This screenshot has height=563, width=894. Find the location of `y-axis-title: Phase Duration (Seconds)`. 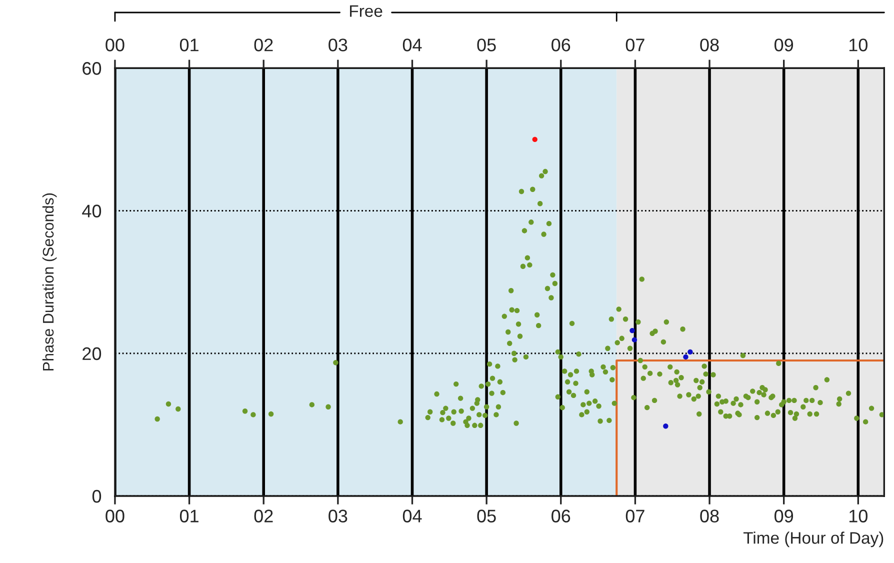

y-axis-title: Phase Duration (Seconds) is located at coordinates (49, 281).